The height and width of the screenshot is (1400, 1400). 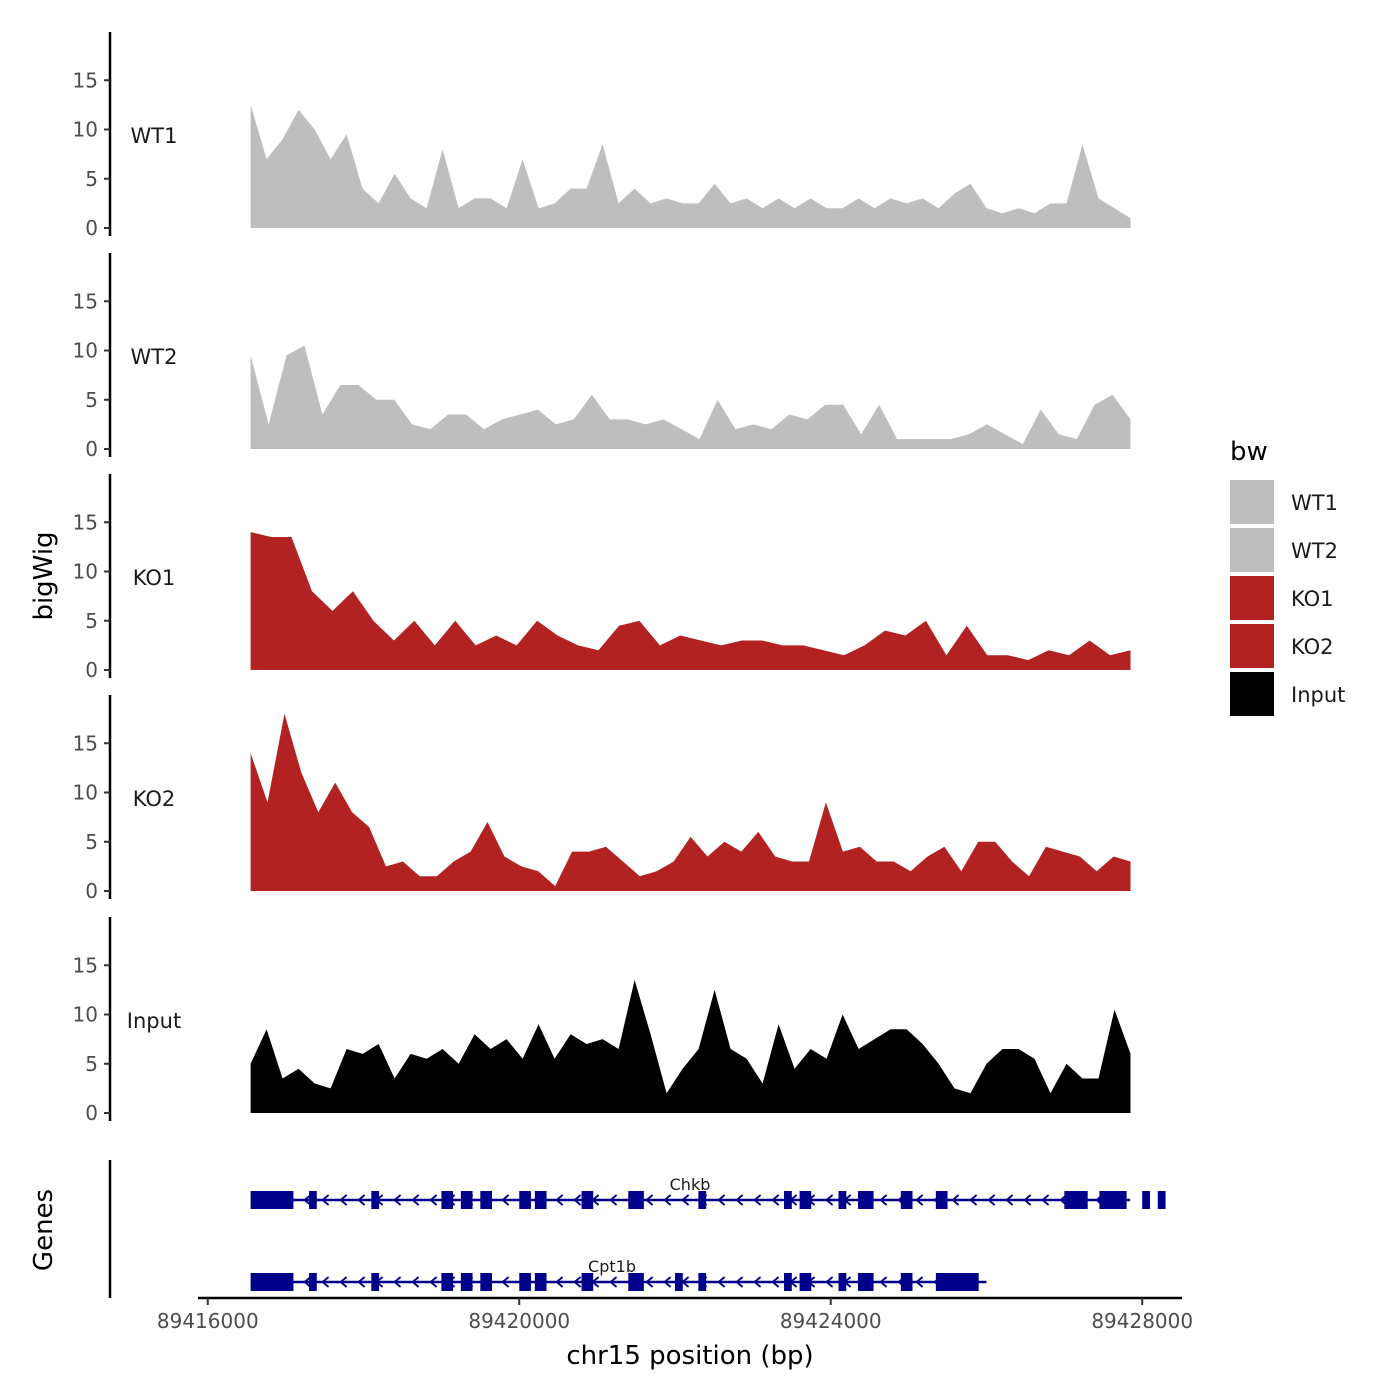 I want to click on y-axis-title: bigWig, so click(x=44, y=575).